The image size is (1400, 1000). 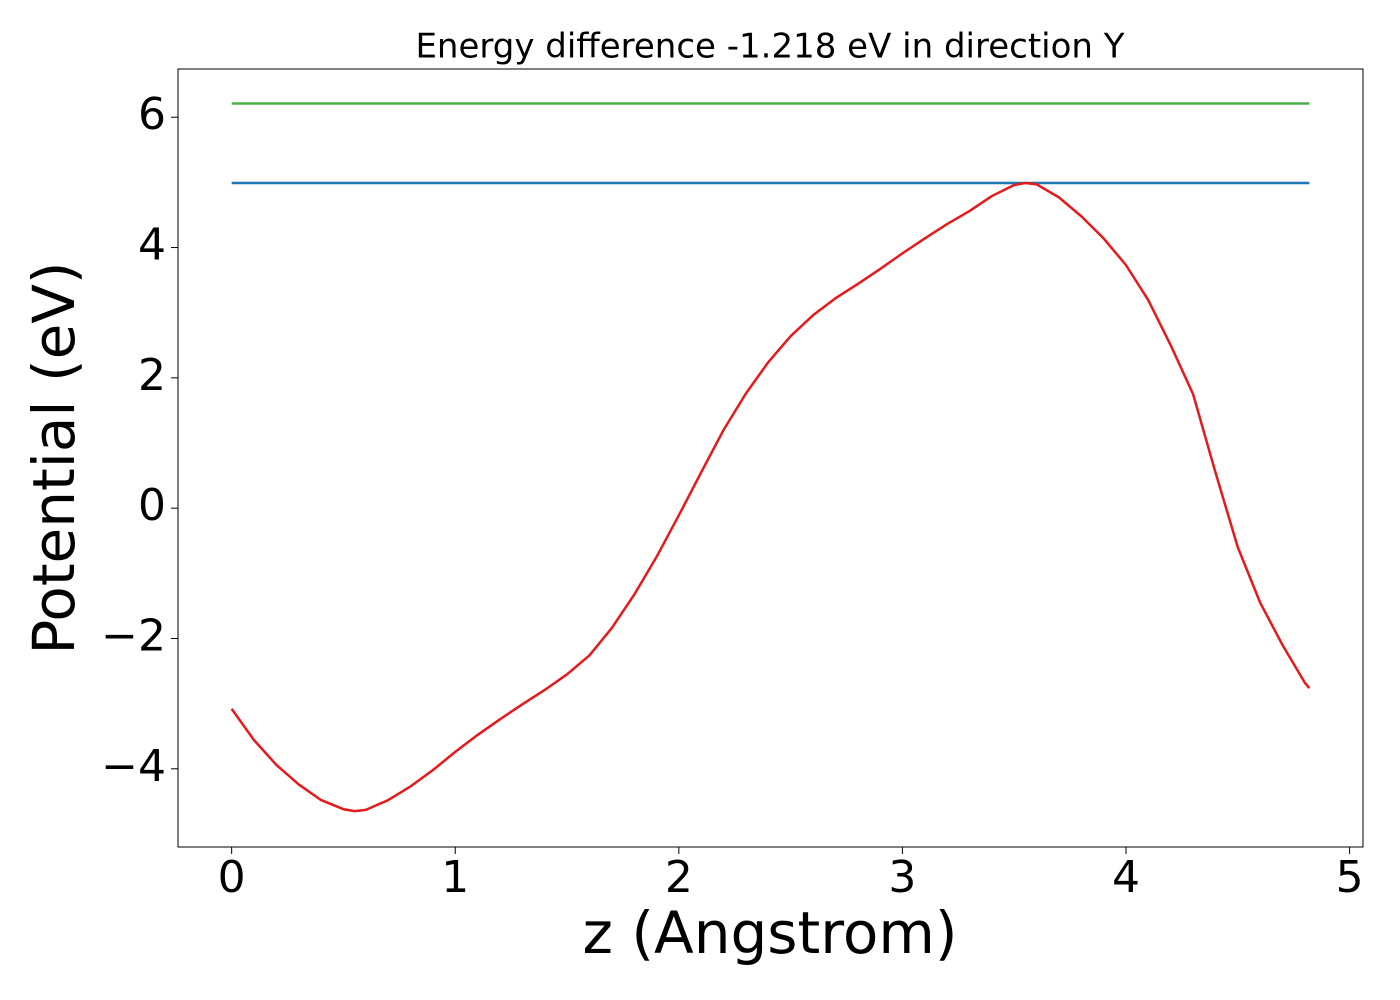 What do you see at coordinates (152, 245) in the screenshot?
I see `y-tick-label: 4` at bounding box center [152, 245].